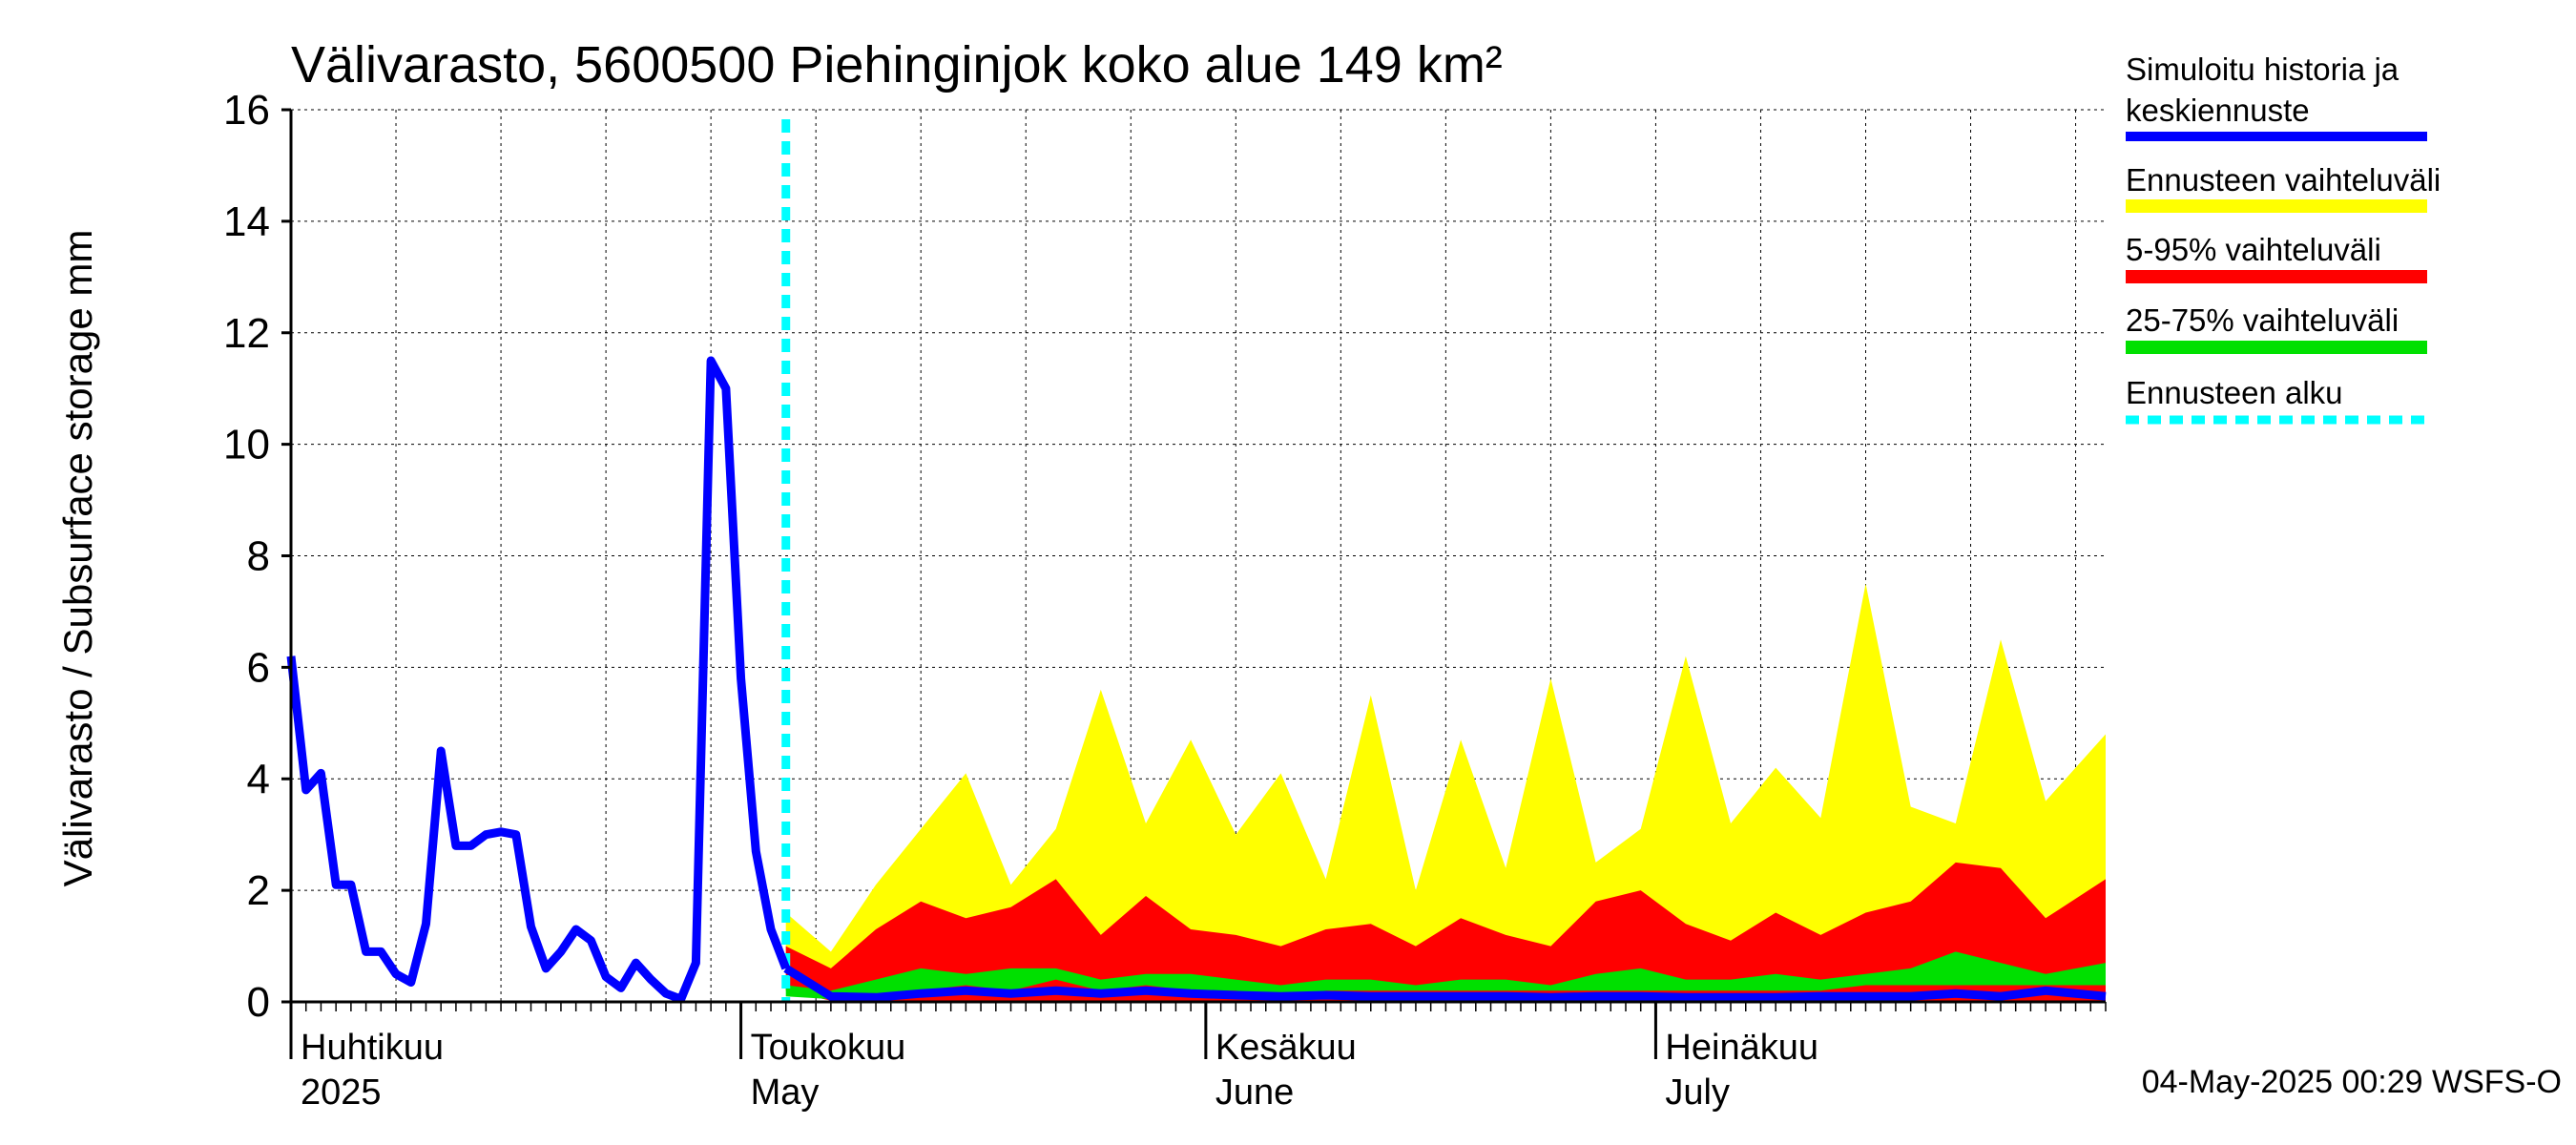  What do you see at coordinates (2262, 320) in the screenshot?
I see `legend-label-25-75: 25-75% vaihteluväli` at bounding box center [2262, 320].